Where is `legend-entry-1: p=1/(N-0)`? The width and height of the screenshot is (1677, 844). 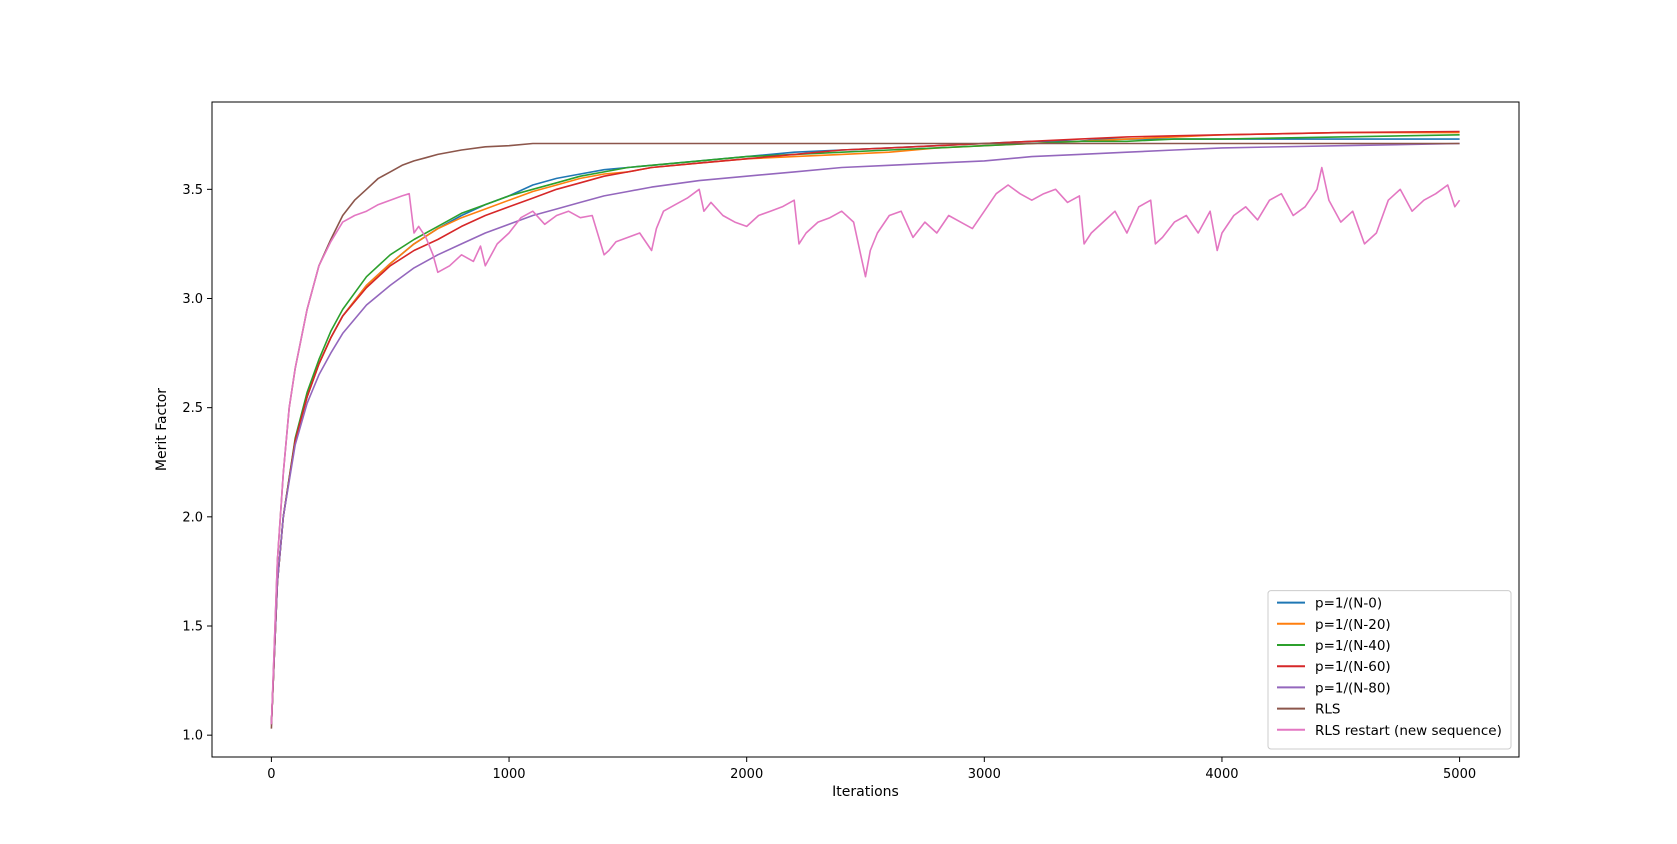
legend-entry-1: p=1/(N-0) is located at coordinates (1348, 604).